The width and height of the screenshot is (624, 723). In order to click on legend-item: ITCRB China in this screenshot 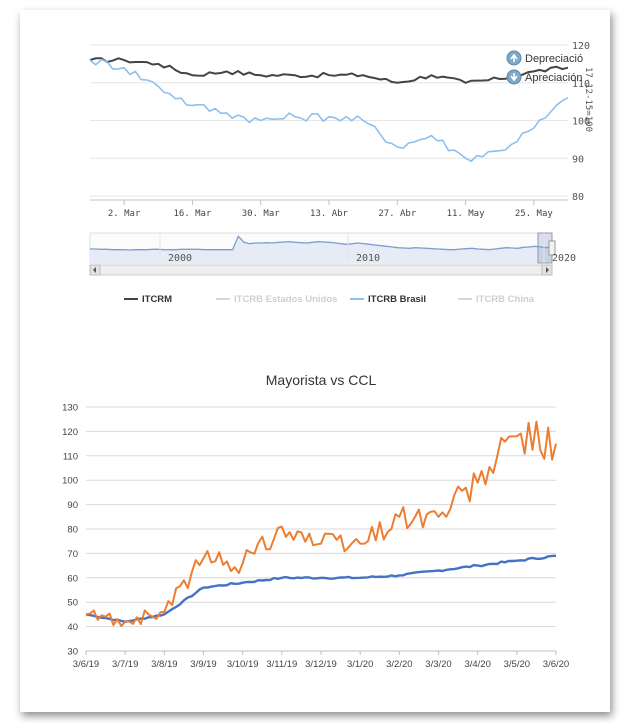, I will do `click(505, 299)`.